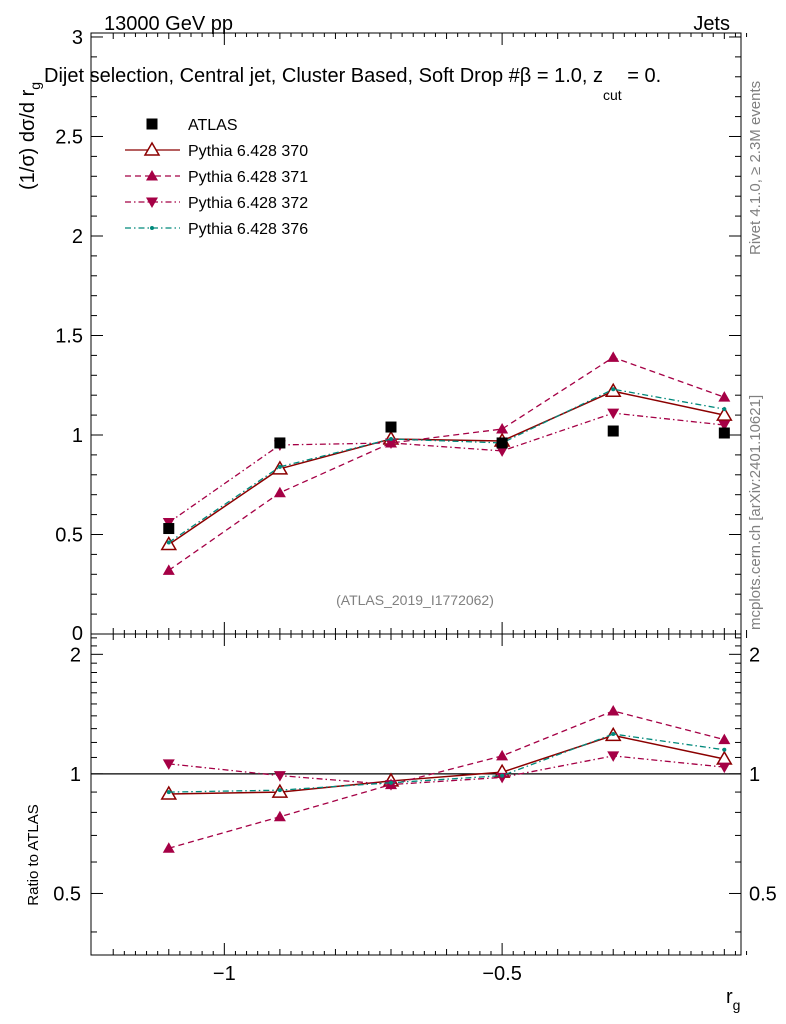 This screenshot has height=1024, width=786. Describe the element at coordinates (754, 775) in the screenshot. I see `y-tick-label-right: 1` at that location.